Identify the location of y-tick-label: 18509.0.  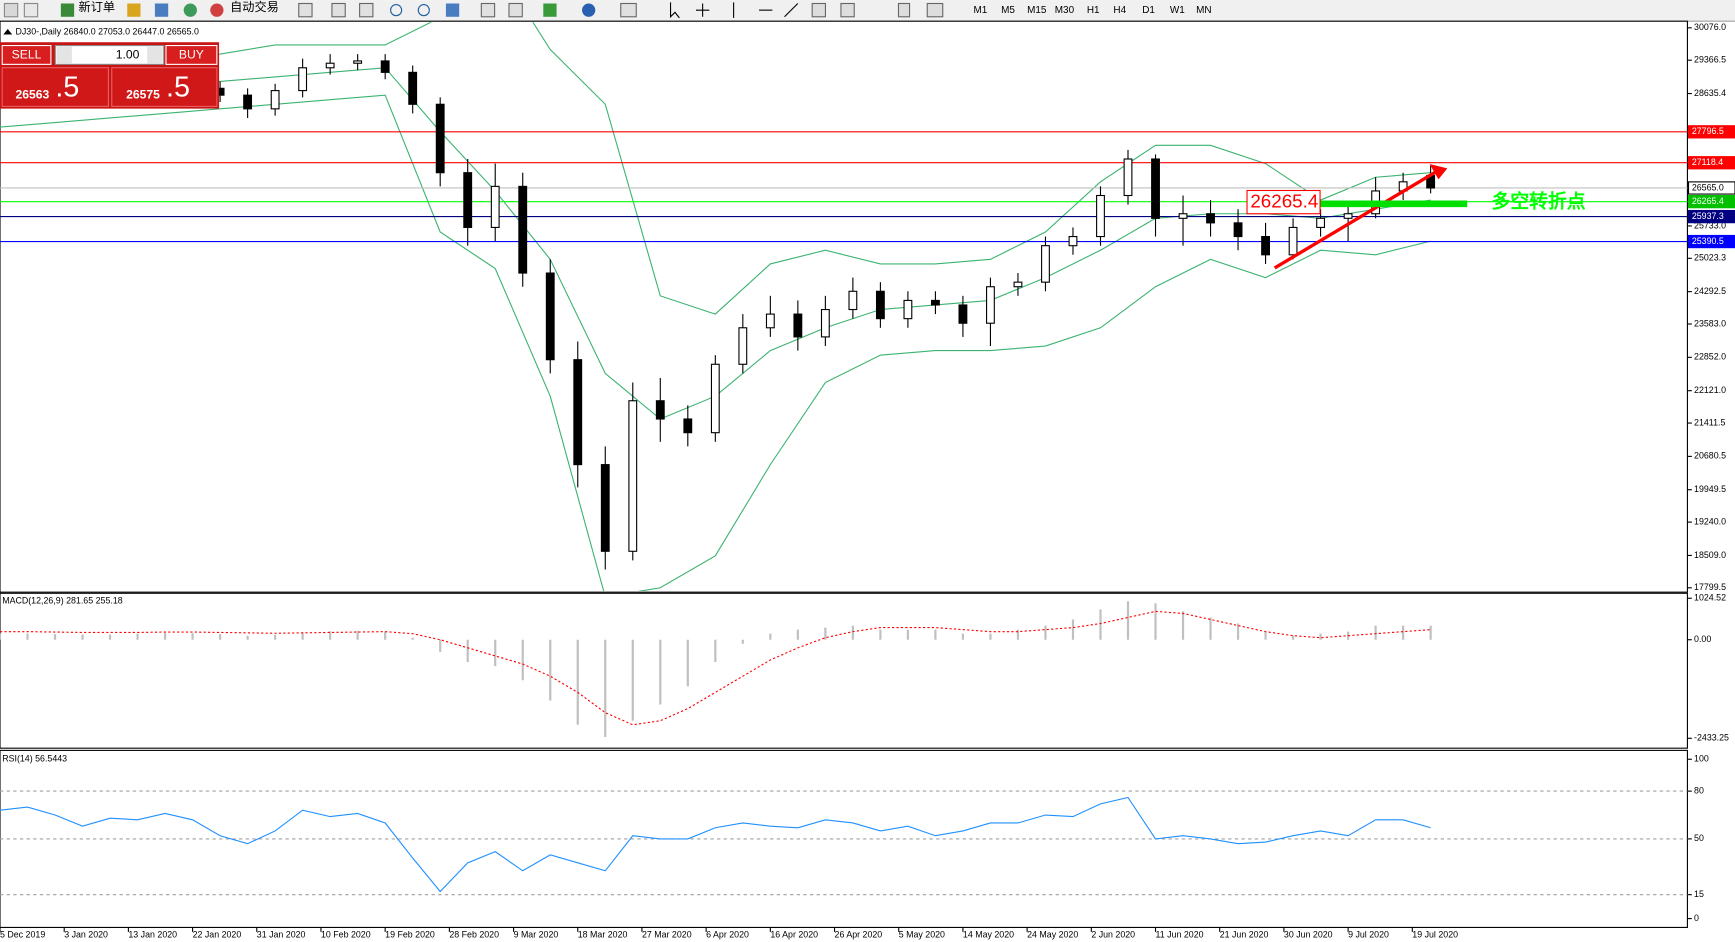
(1710, 555).